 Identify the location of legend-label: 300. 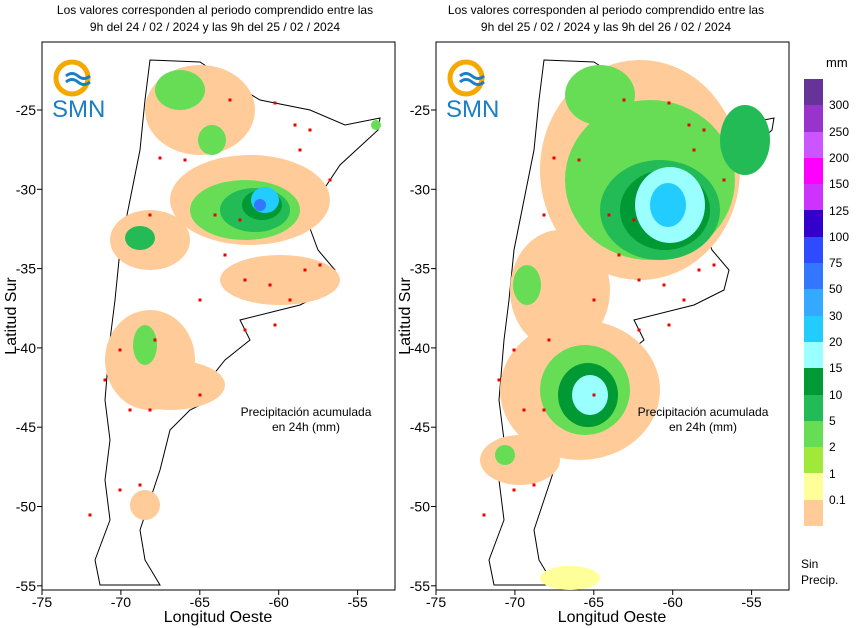
(839, 105).